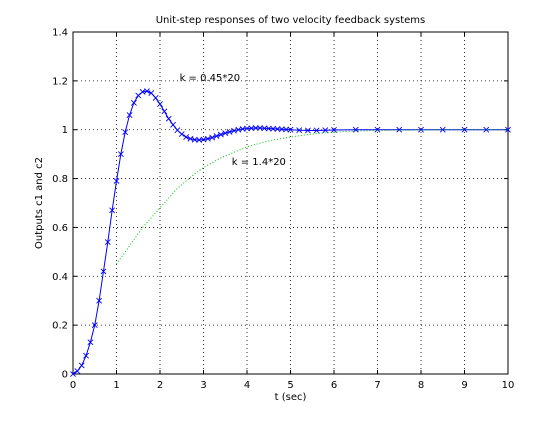  I want to click on y-tick-label: 0, so click(65, 375).